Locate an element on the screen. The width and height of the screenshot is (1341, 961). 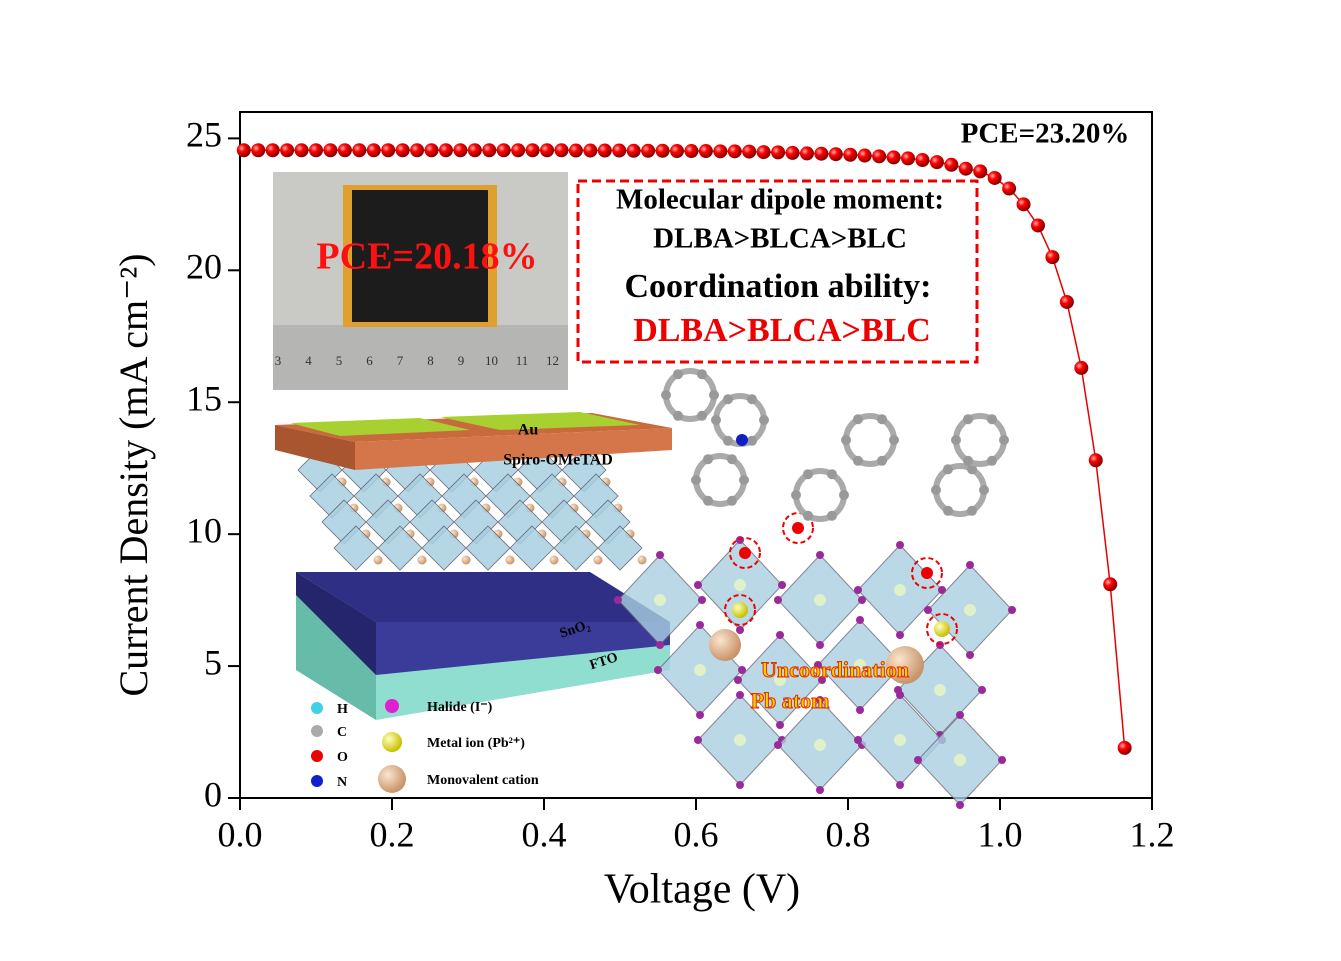
annotation: PCE=20.18% is located at coordinates (426, 257).